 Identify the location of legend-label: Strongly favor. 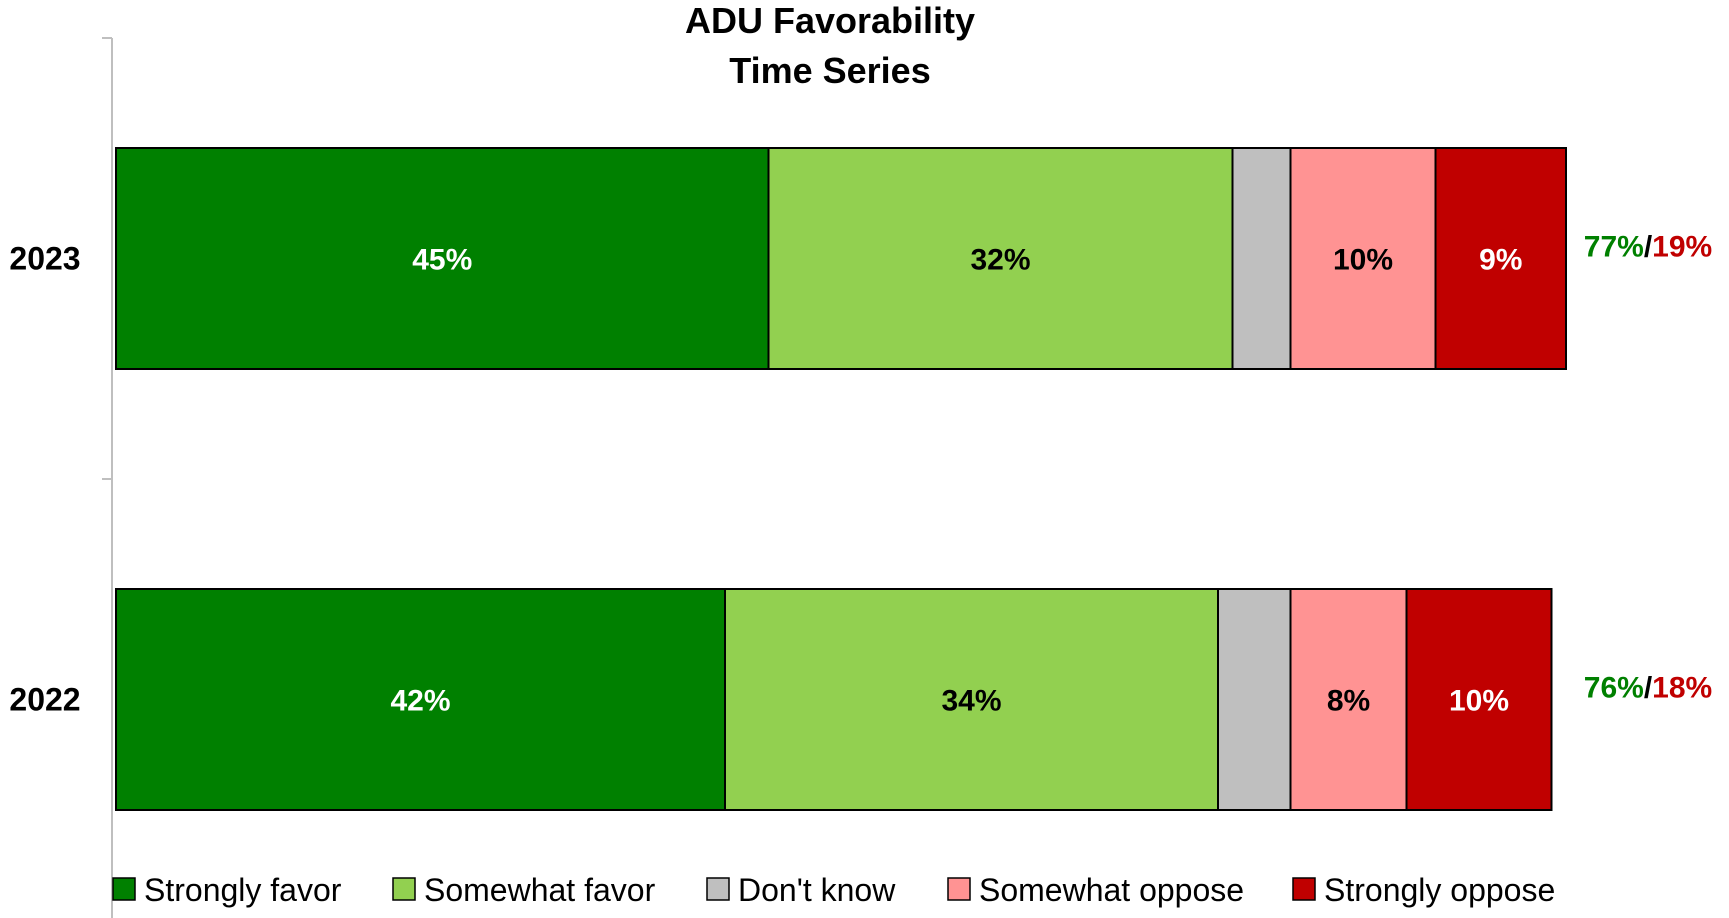
(243, 890).